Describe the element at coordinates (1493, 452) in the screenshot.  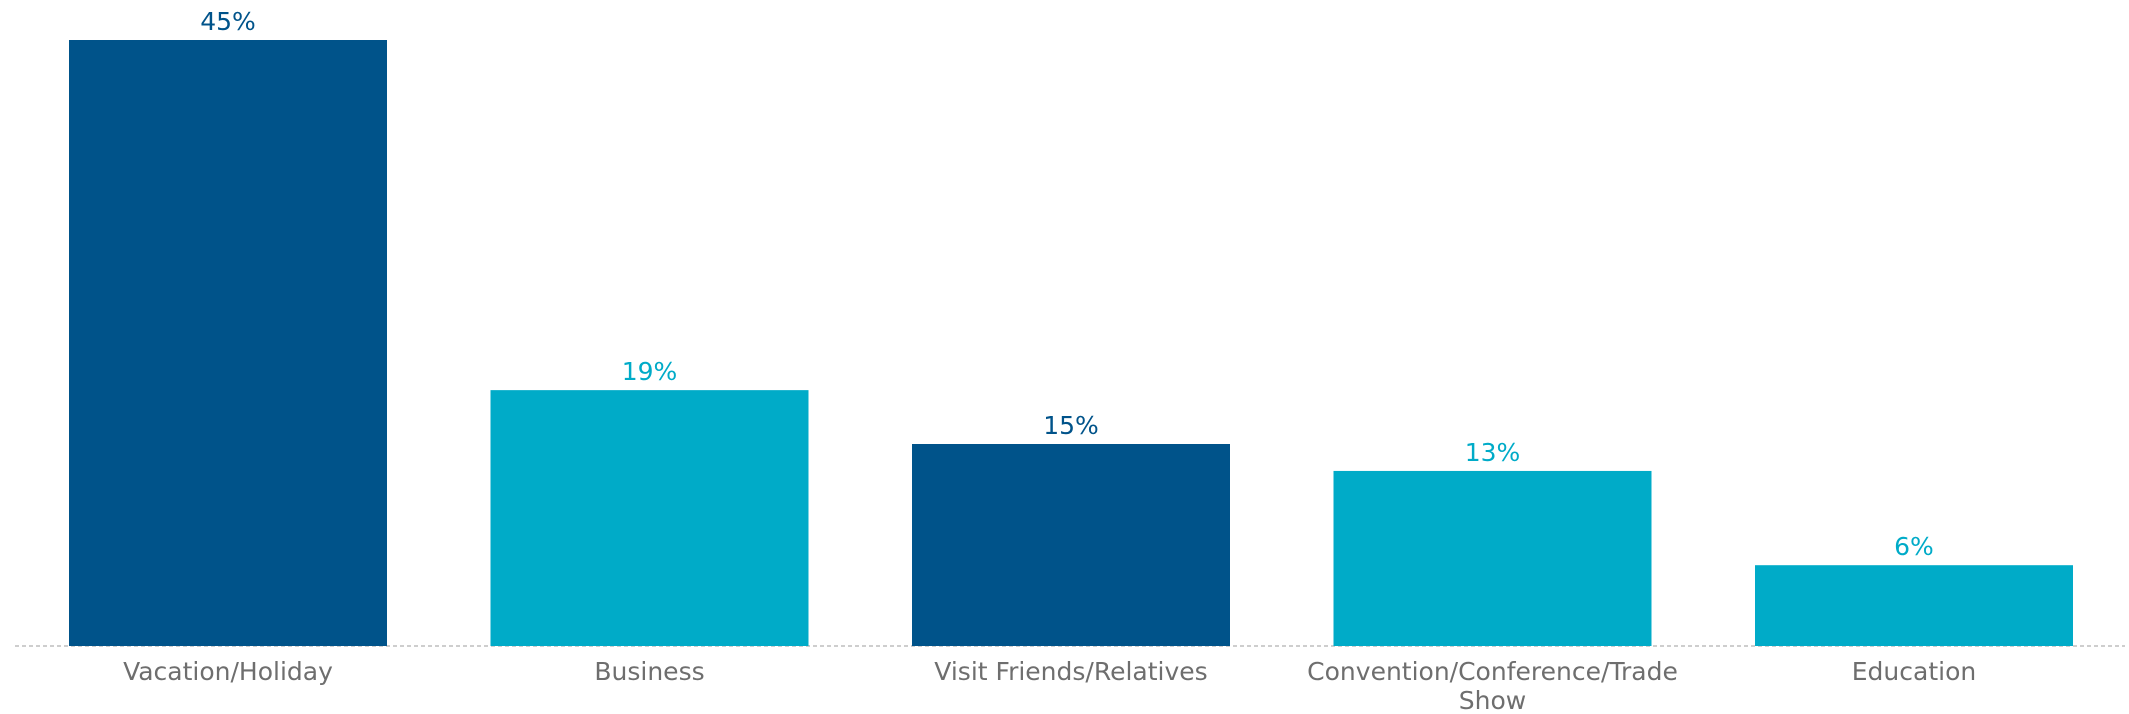
I see `bar-value-label: 13%` at that location.